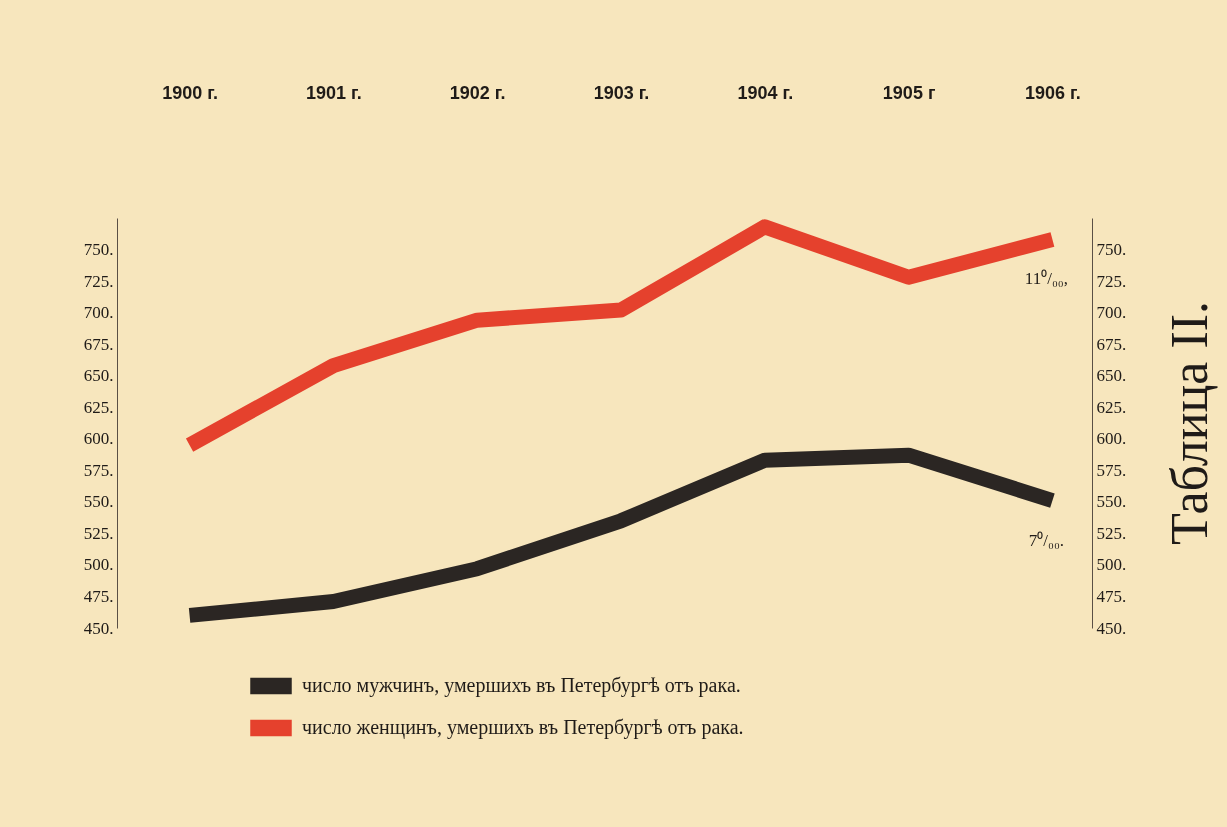  Describe the element at coordinates (98, 250) in the screenshot. I see `y-tick-label: 750.` at that location.